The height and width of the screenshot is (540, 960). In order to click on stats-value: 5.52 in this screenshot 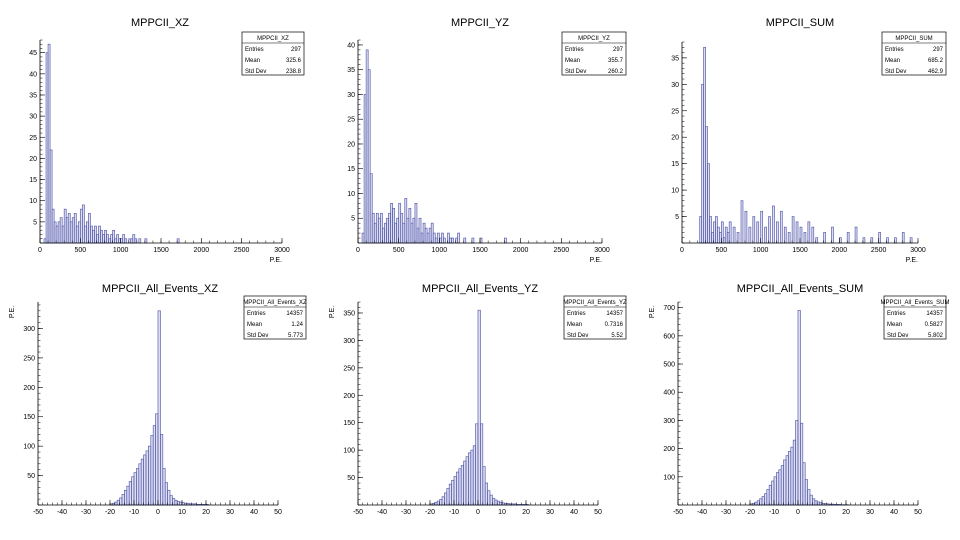, I will do `click(617, 336)`.